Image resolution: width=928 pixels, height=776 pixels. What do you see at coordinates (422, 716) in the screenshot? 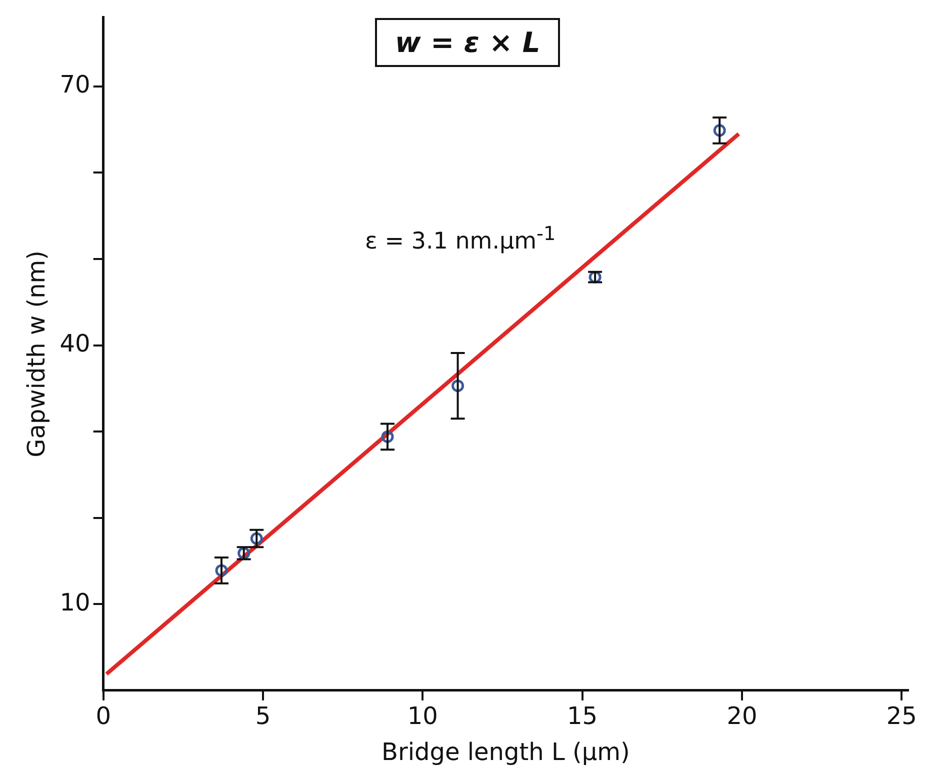
I see `x-tick-label: 10` at bounding box center [422, 716].